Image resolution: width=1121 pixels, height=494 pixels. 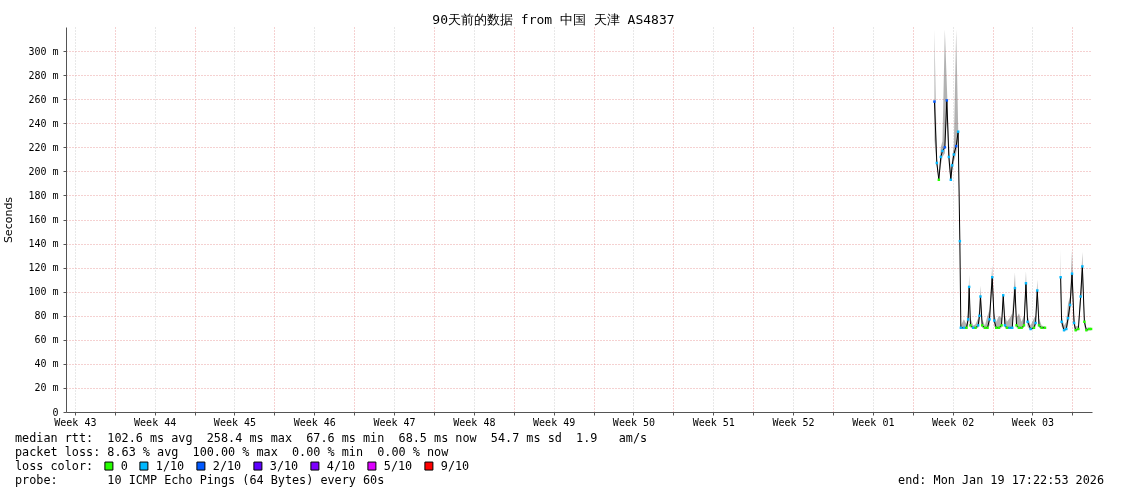 What do you see at coordinates (43, 195) in the screenshot?
I see `y-tick-label: 180 m` at bounding box center [43, 195].